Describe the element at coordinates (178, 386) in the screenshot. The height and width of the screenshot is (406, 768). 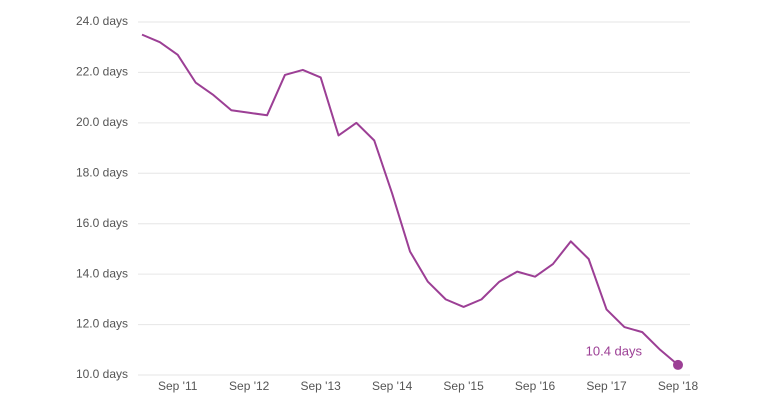
I see `x-tick-label: Sep '11` at that location.